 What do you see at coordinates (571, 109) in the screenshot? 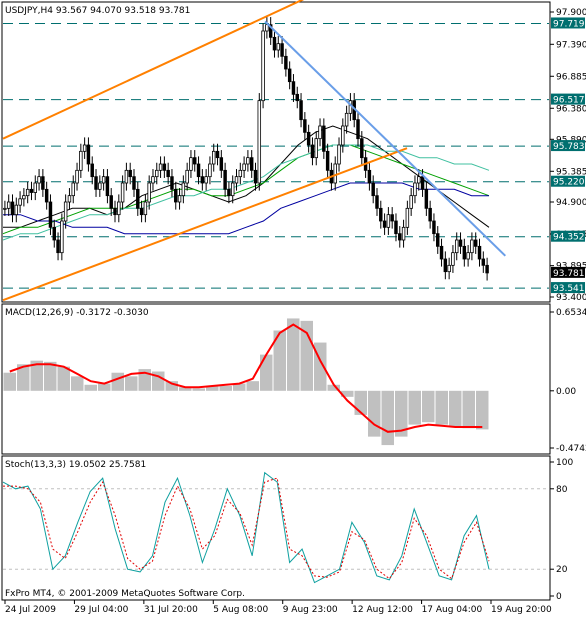
I see `price-tick-label: 96.380` at bounding box center [571, 109].